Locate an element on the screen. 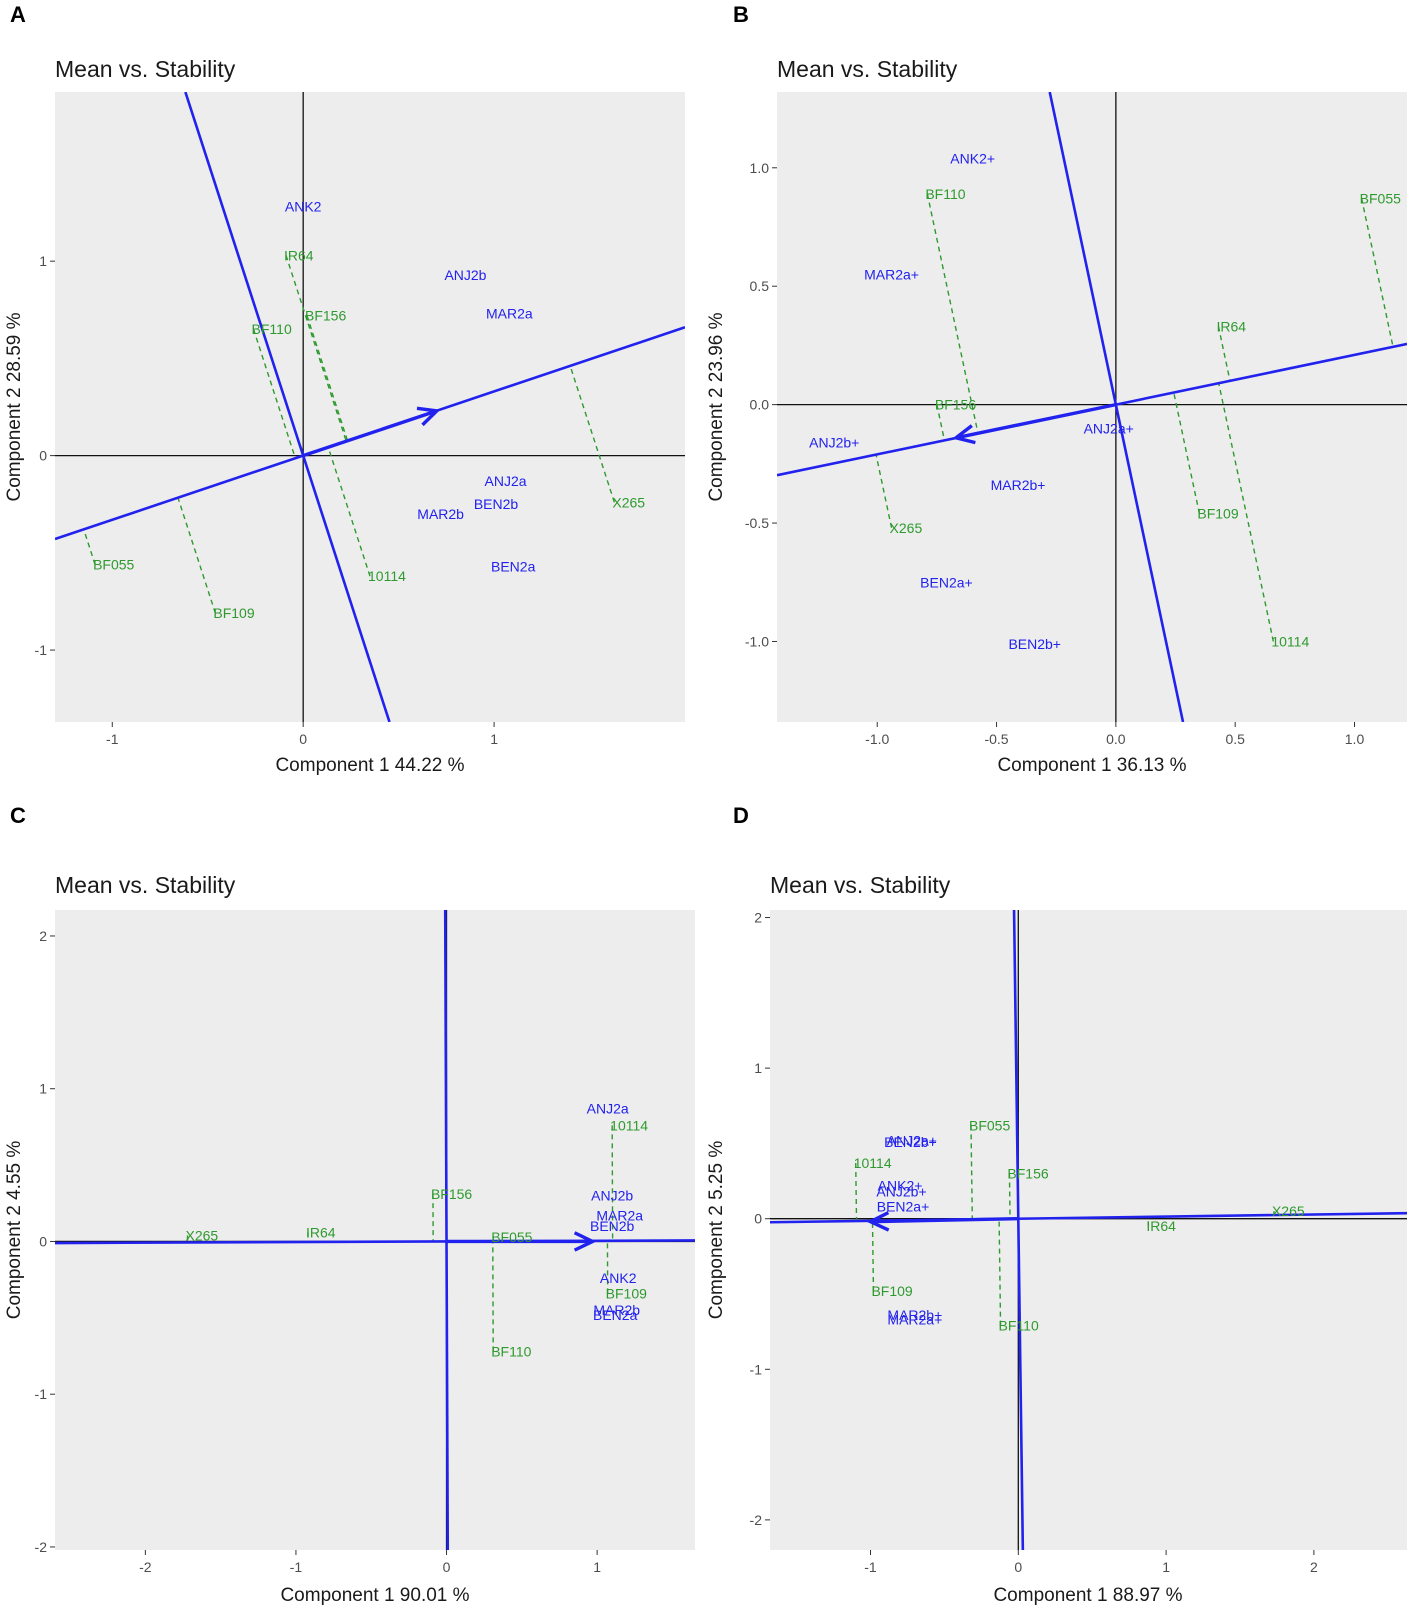  environment-label: BEN2a is located at coordinates (513, 566).